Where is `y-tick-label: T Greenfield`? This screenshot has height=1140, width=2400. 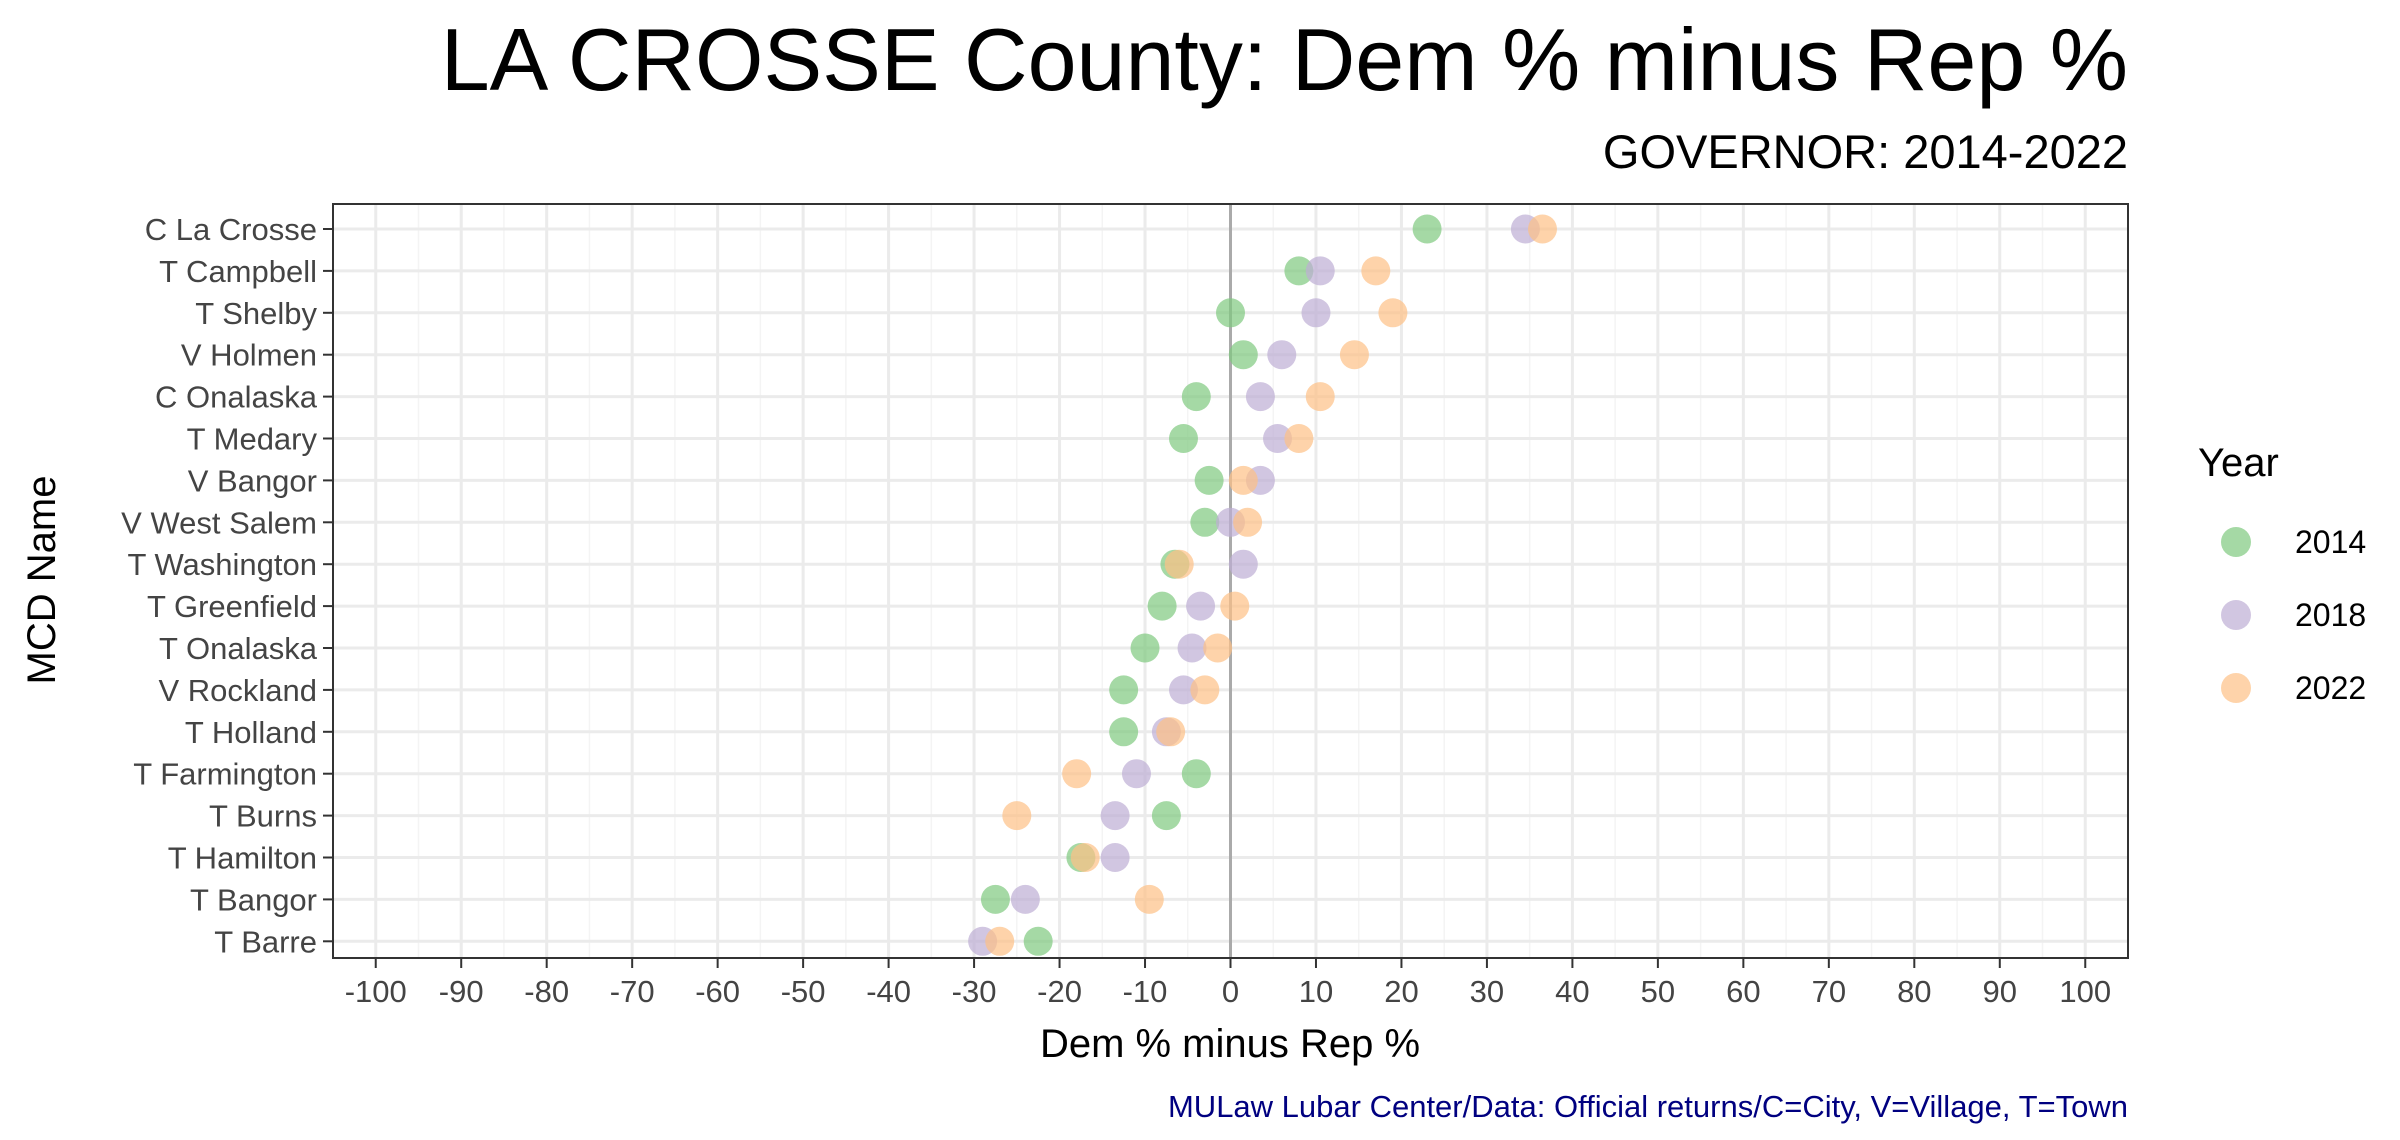
y-tick-label: T Greenfield is located at coordinates (232, 606).